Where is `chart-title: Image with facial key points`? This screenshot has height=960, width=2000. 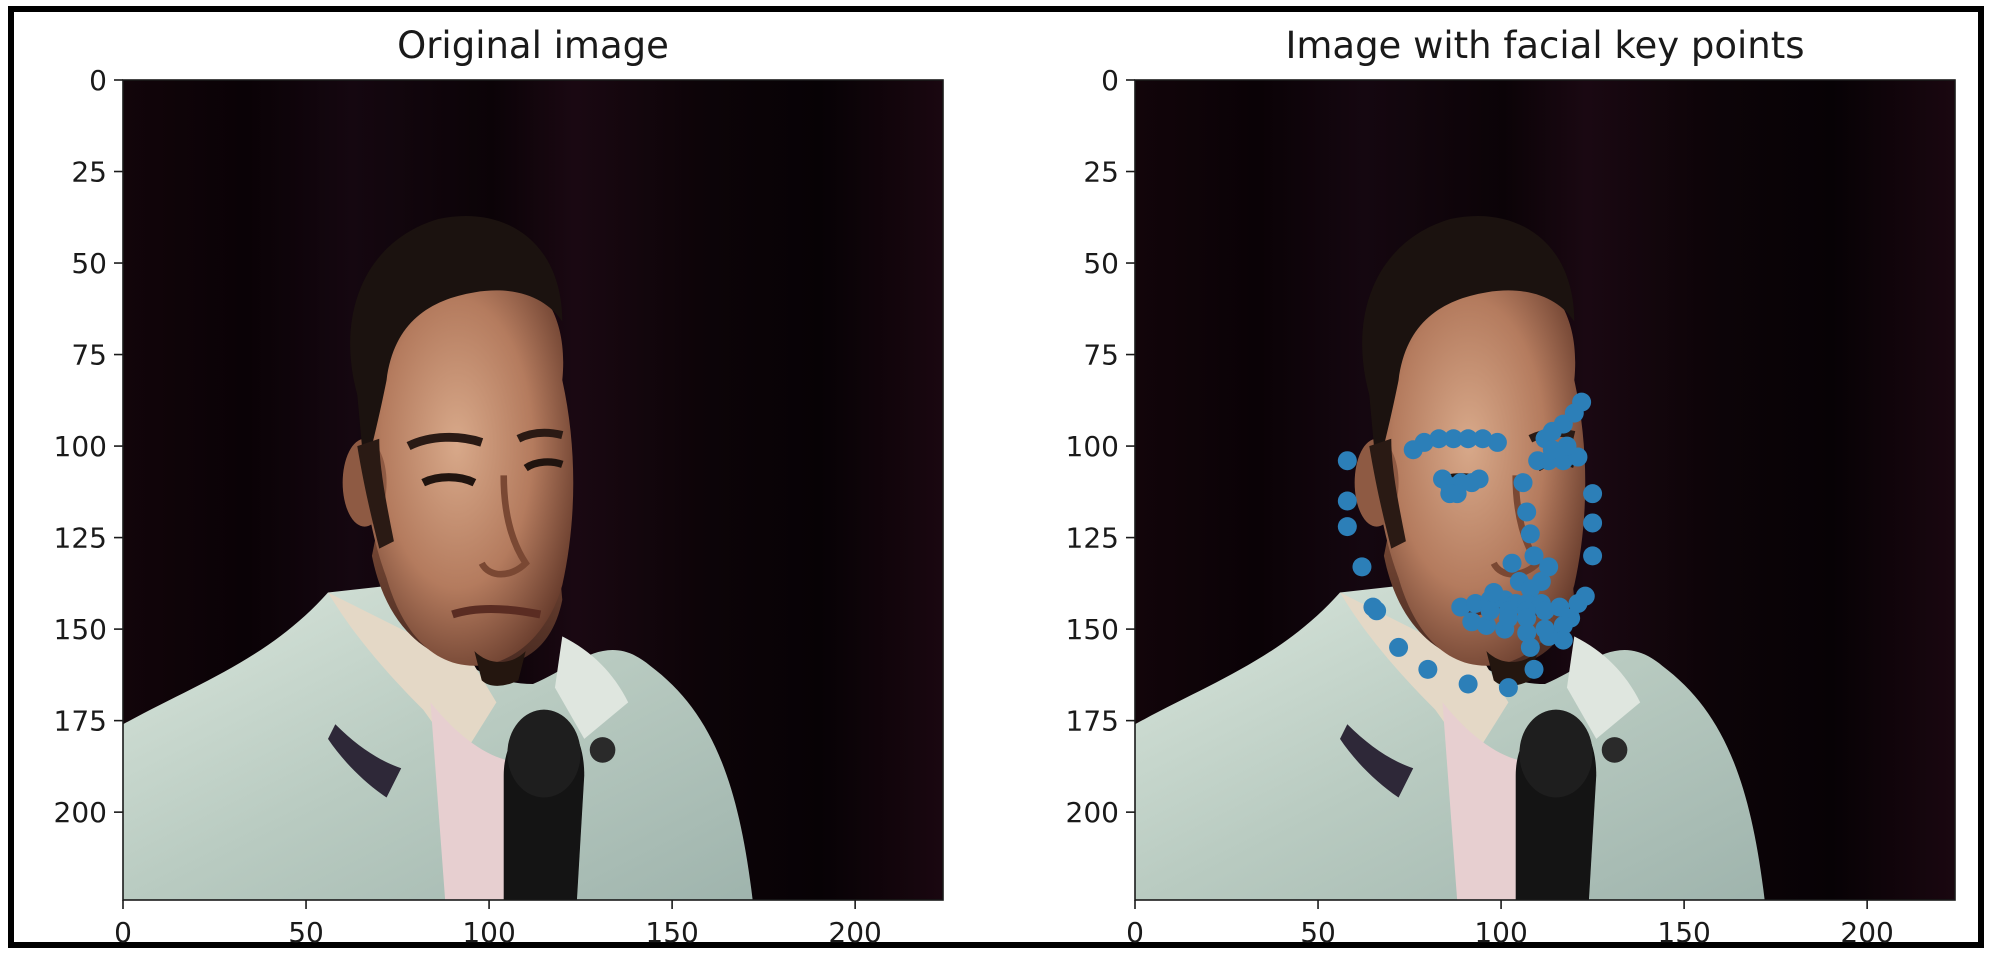 chart-title: Image with facial key points is located at coordinates (1544, 45).